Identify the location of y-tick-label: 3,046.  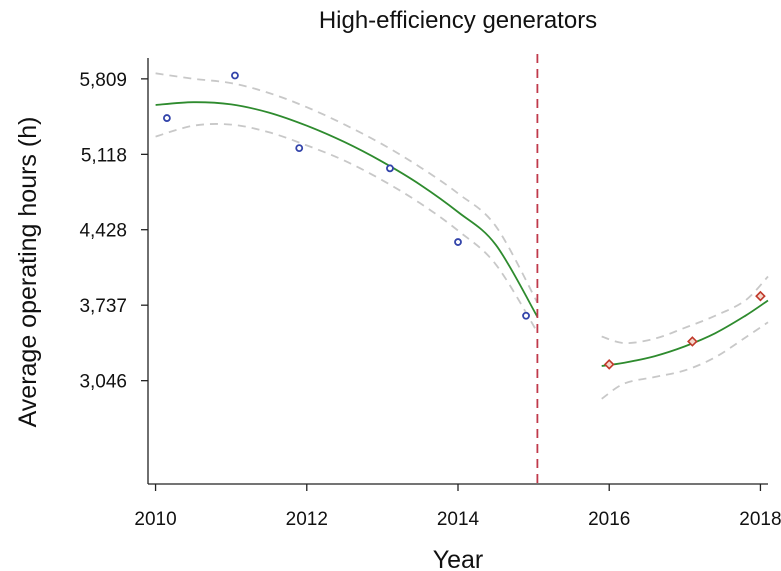
(103, 382).